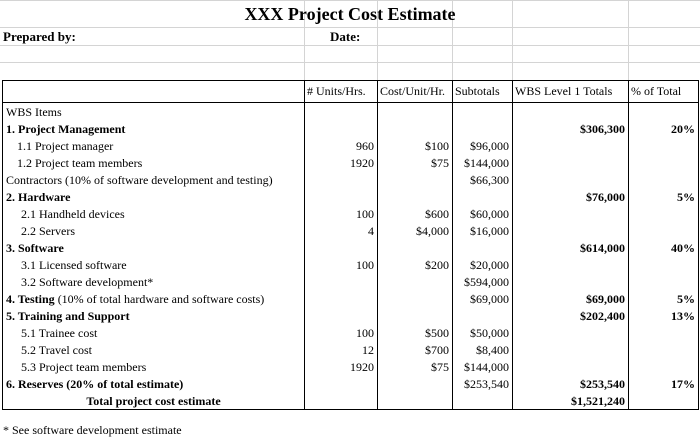 Image resolution: width=700 pixels, height=446 pixels. Describe the element at coordinates (415, 264) in the screenshot. I see `cell-cost: $200` at that location.